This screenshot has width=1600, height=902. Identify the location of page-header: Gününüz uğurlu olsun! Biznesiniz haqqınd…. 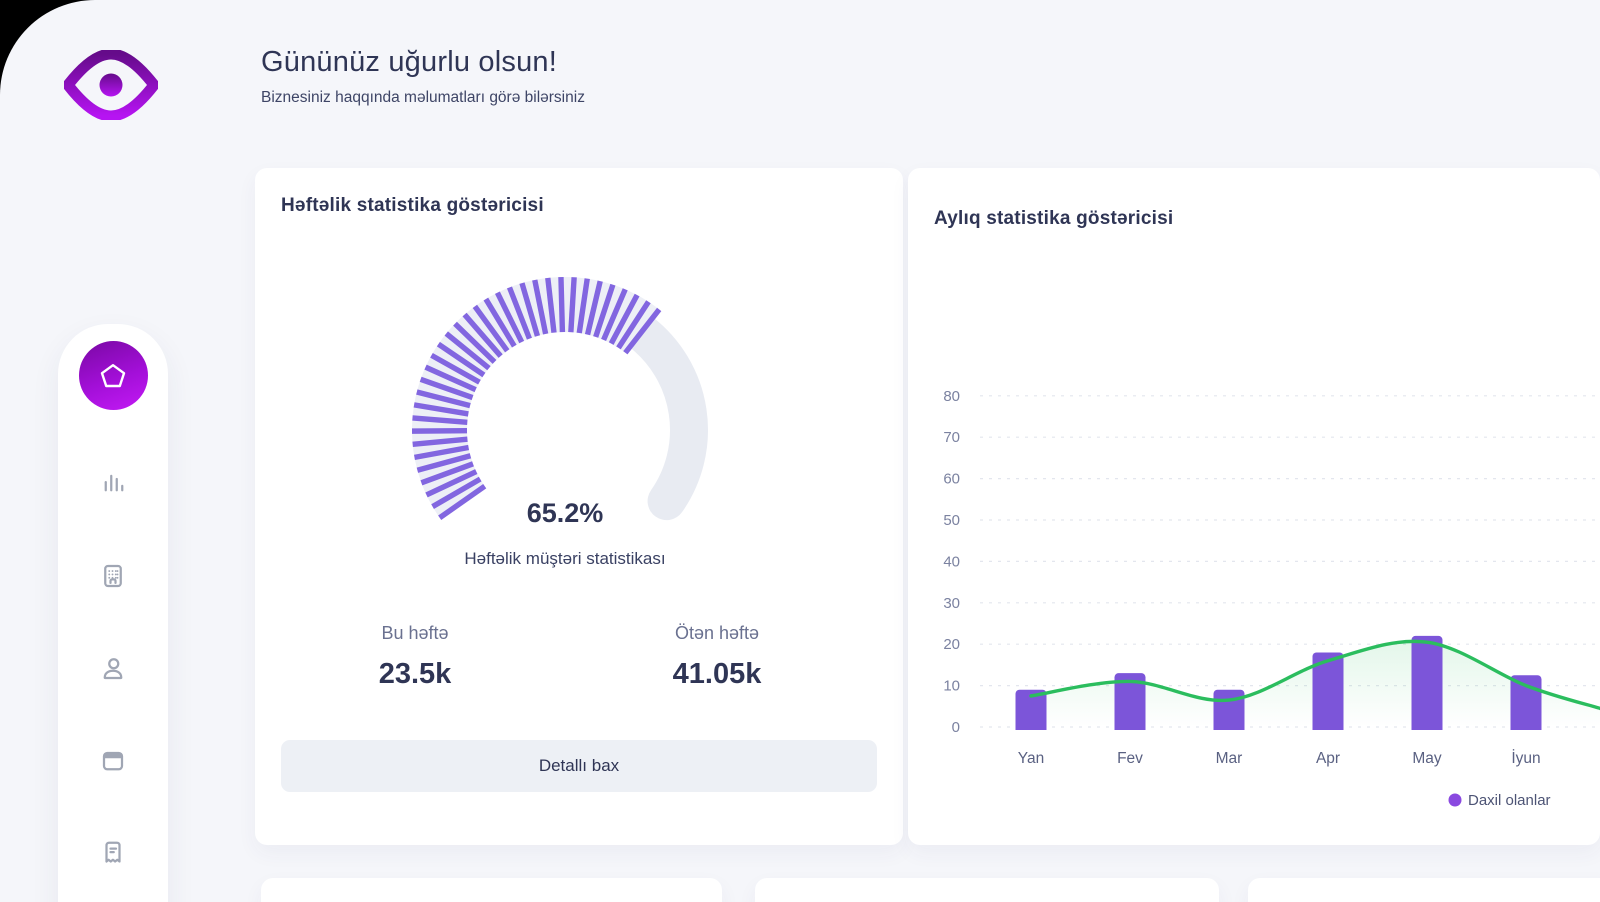
(423, 76).